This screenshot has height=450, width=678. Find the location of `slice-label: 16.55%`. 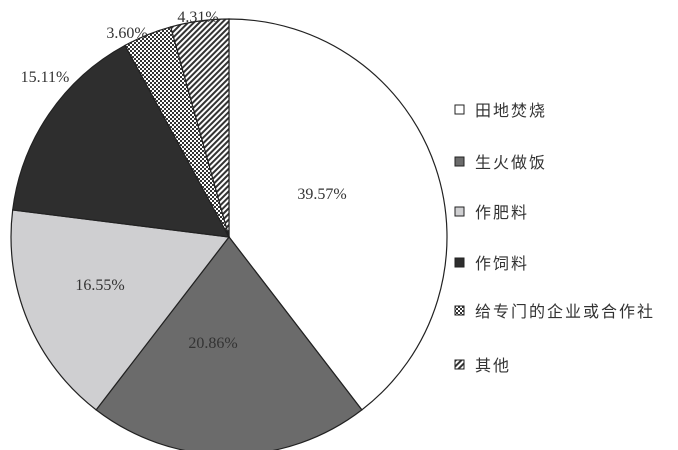

slice-label: 16.55% is located at coordinates (99, 285).